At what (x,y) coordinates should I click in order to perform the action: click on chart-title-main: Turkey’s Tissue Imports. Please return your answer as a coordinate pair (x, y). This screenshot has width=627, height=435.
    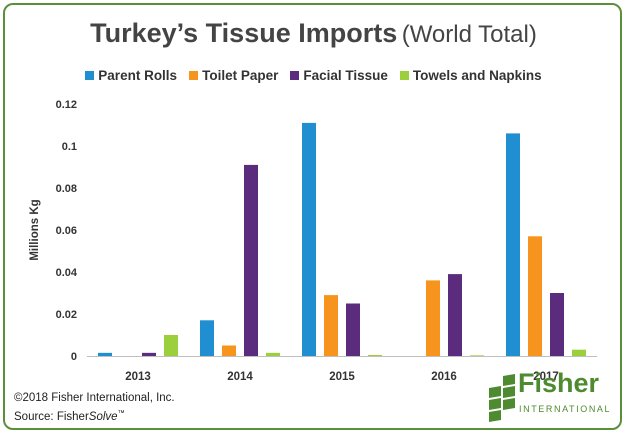
    Looking at the image, I should click on (244, 33).